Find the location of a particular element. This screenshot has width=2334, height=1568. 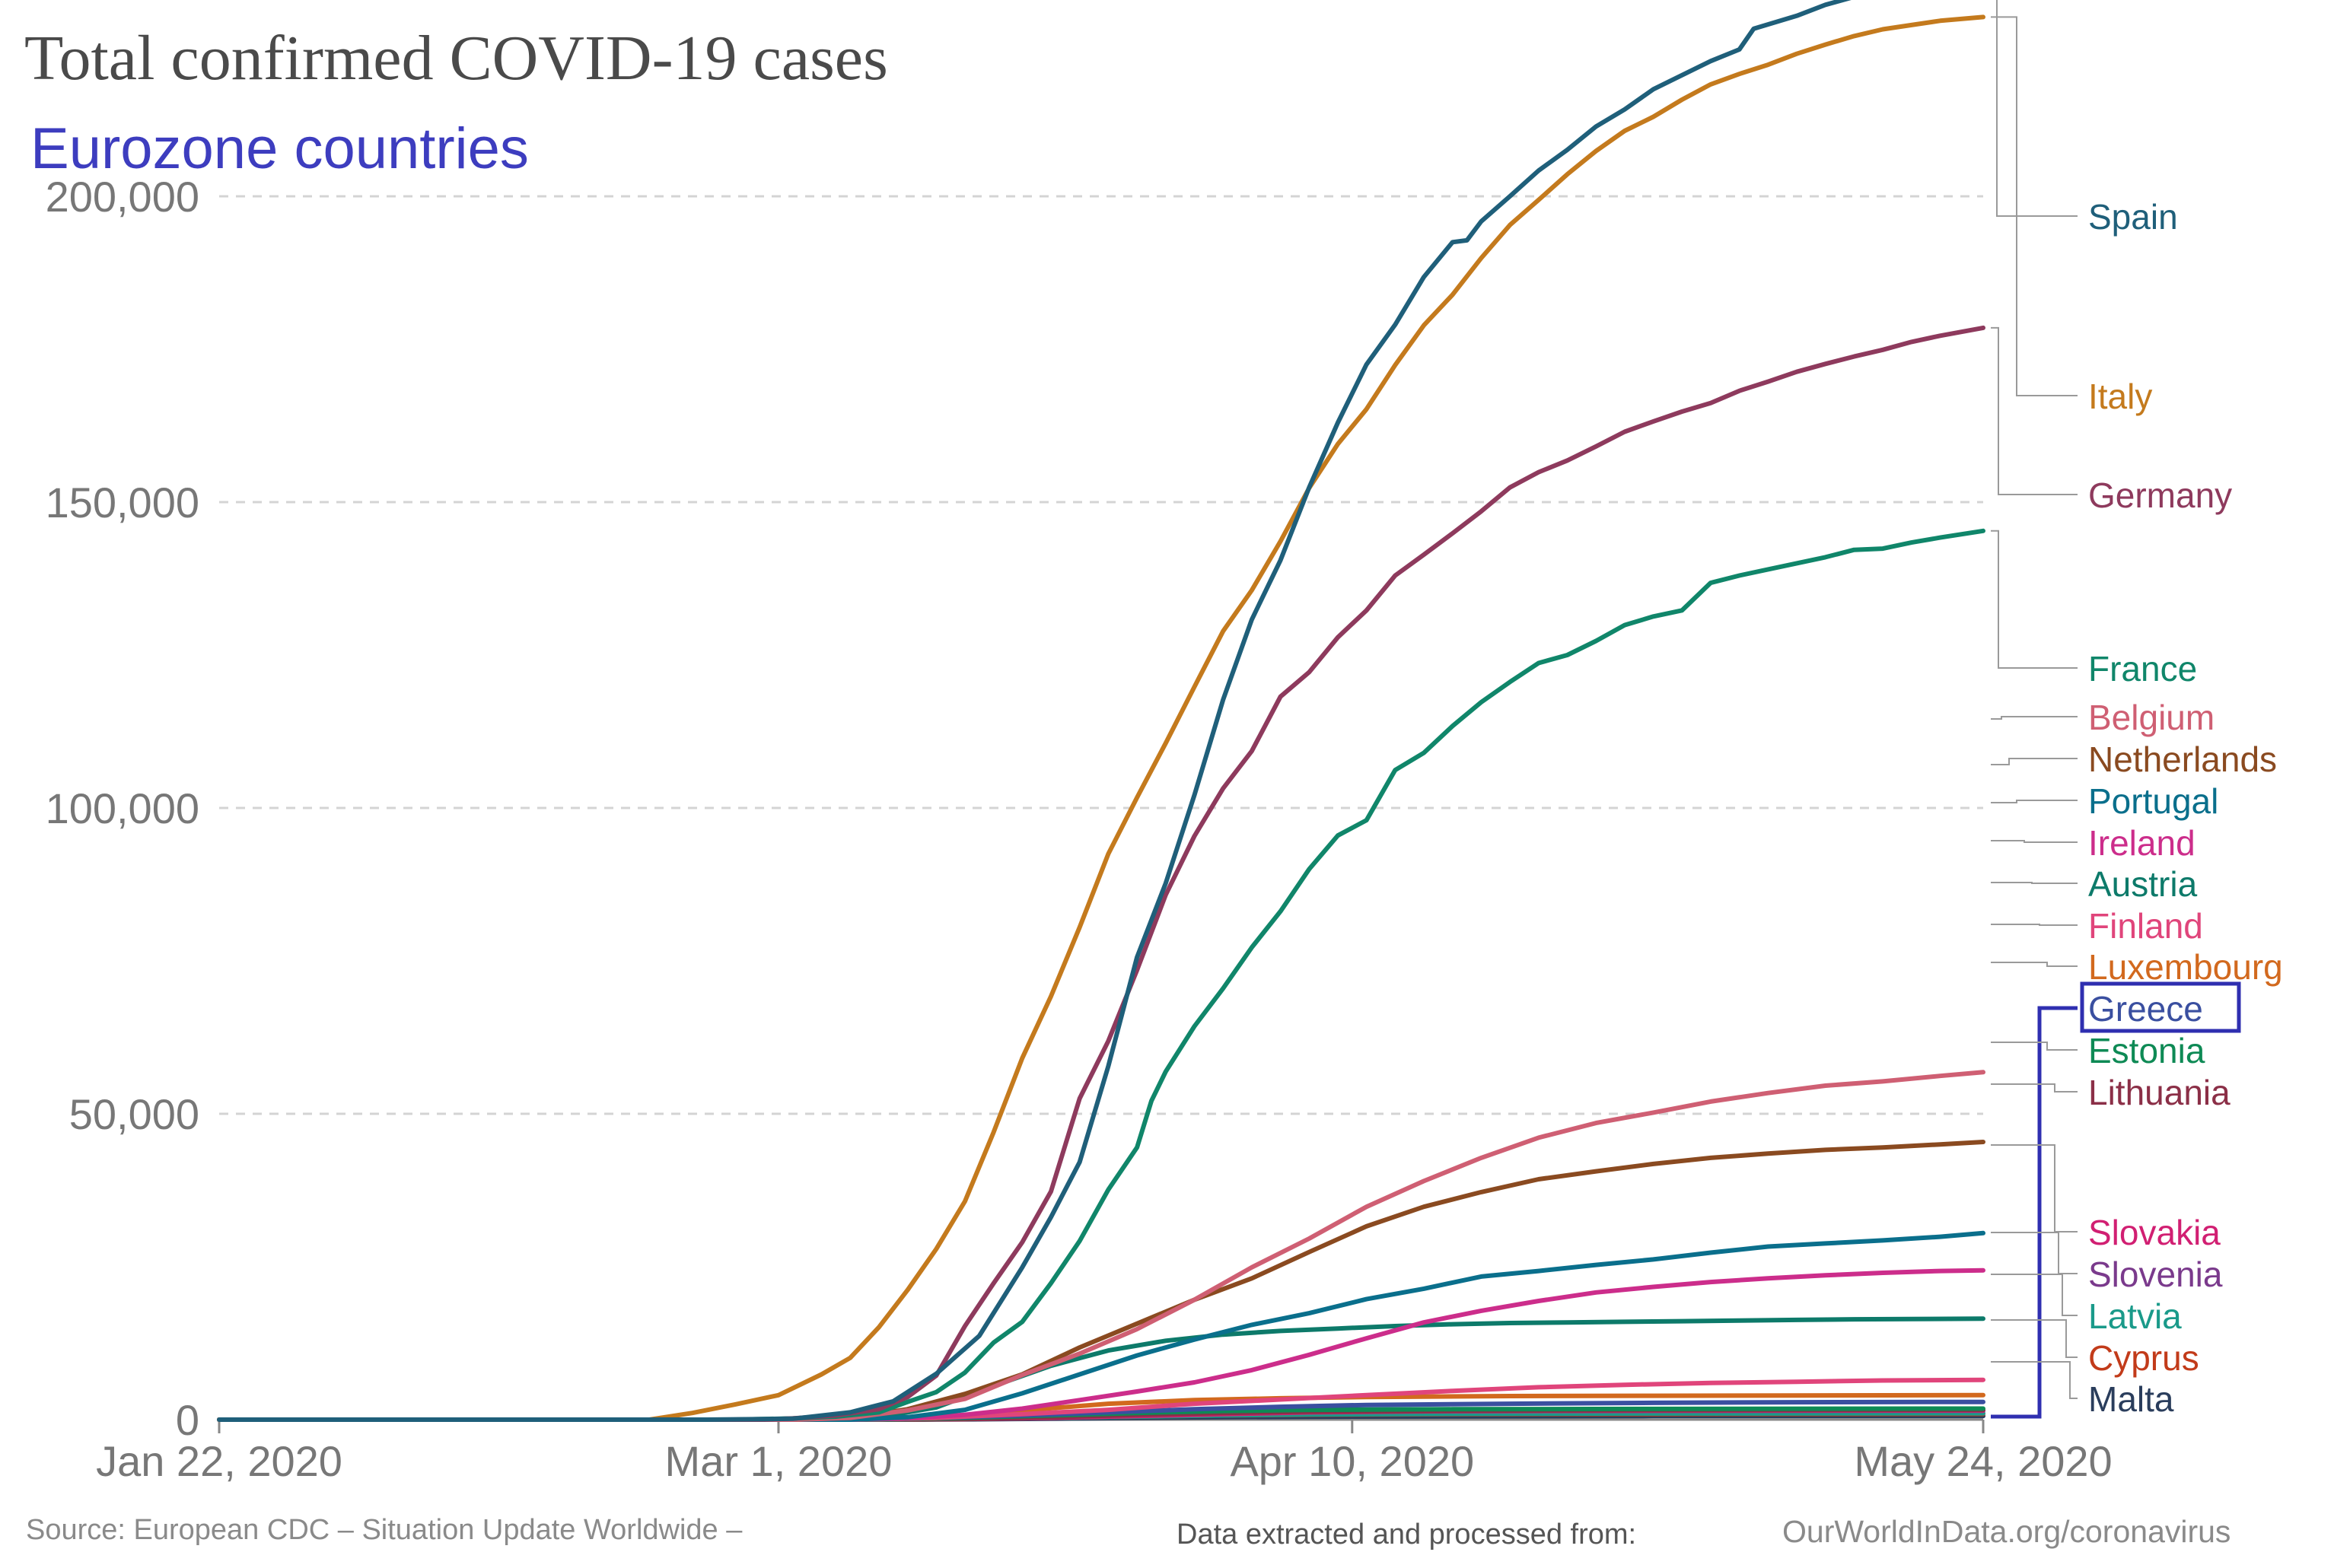

chart-title: Total confirmed COVID-19 cases is located at coordinates (456, 58).